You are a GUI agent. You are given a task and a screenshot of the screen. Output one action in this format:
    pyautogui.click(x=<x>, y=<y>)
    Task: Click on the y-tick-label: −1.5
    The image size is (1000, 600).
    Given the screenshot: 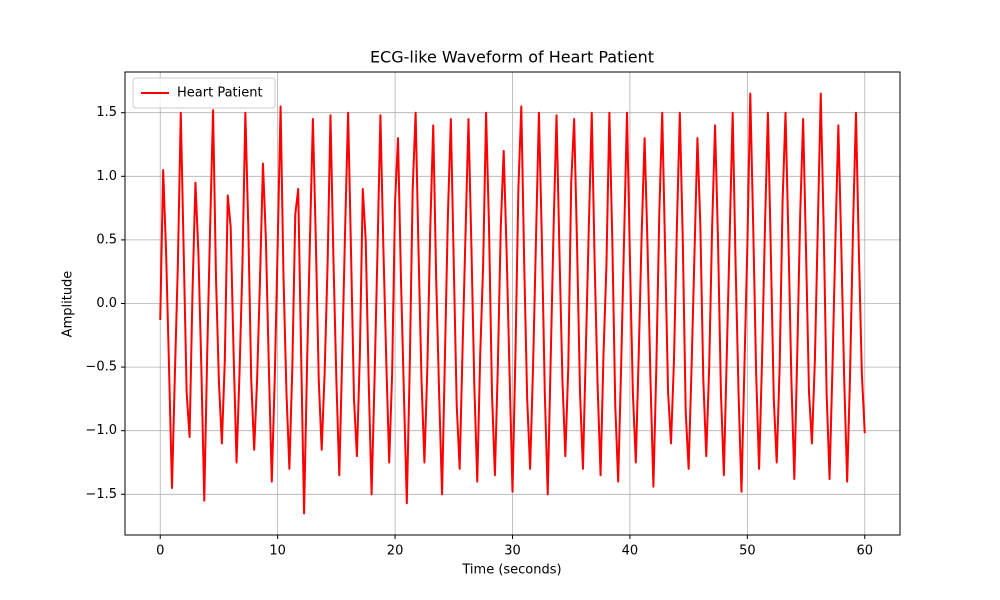 What is the action you would take?
    pyautogui.click(x=101, y=494)
    